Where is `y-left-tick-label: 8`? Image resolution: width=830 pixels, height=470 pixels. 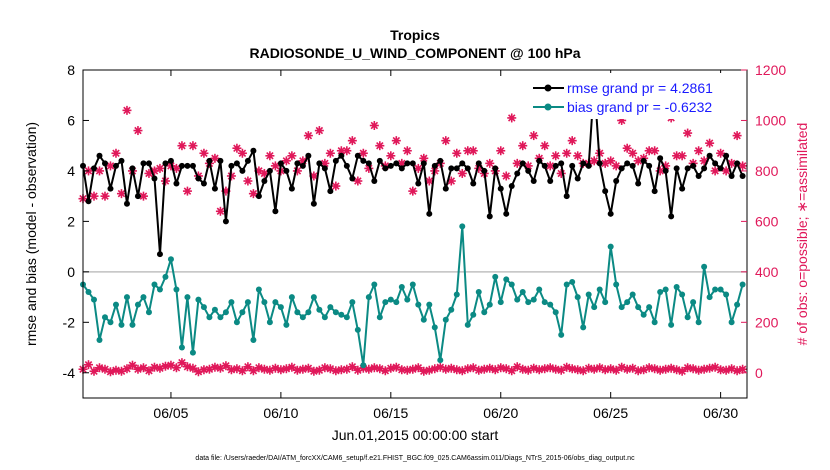
y-left-tick-label: 8 is located at coordinates (71, 70).